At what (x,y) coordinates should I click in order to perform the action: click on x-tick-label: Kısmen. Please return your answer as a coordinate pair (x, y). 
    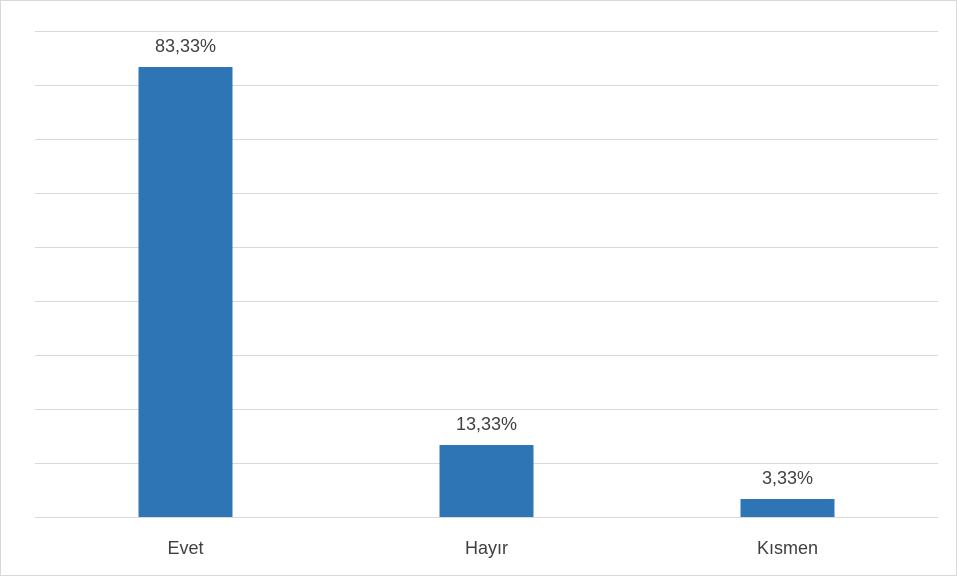
    Looking at the image, I should click on (787, 548).